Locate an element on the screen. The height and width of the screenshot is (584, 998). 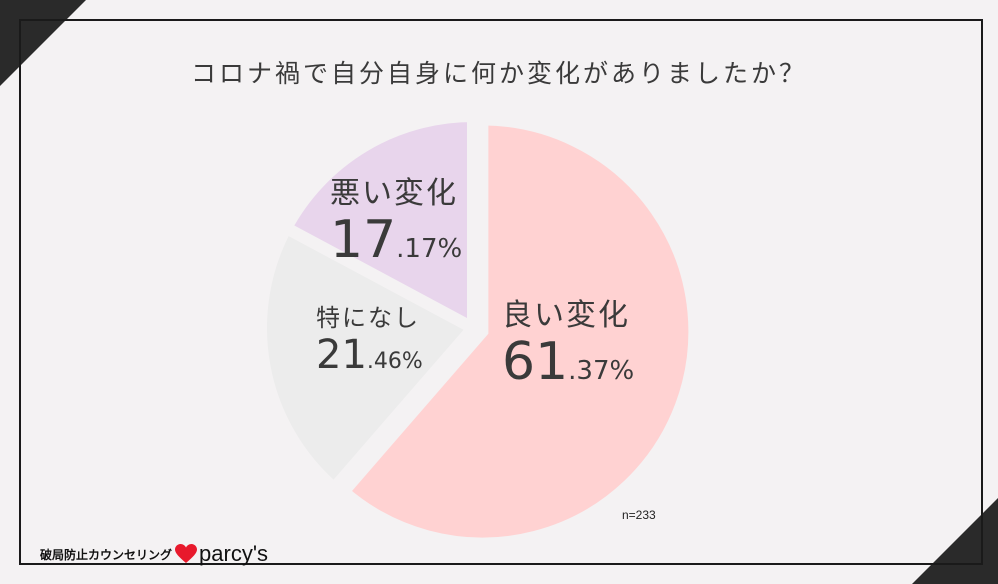
percent-integer: 17 is located at coordinates (363, 240).